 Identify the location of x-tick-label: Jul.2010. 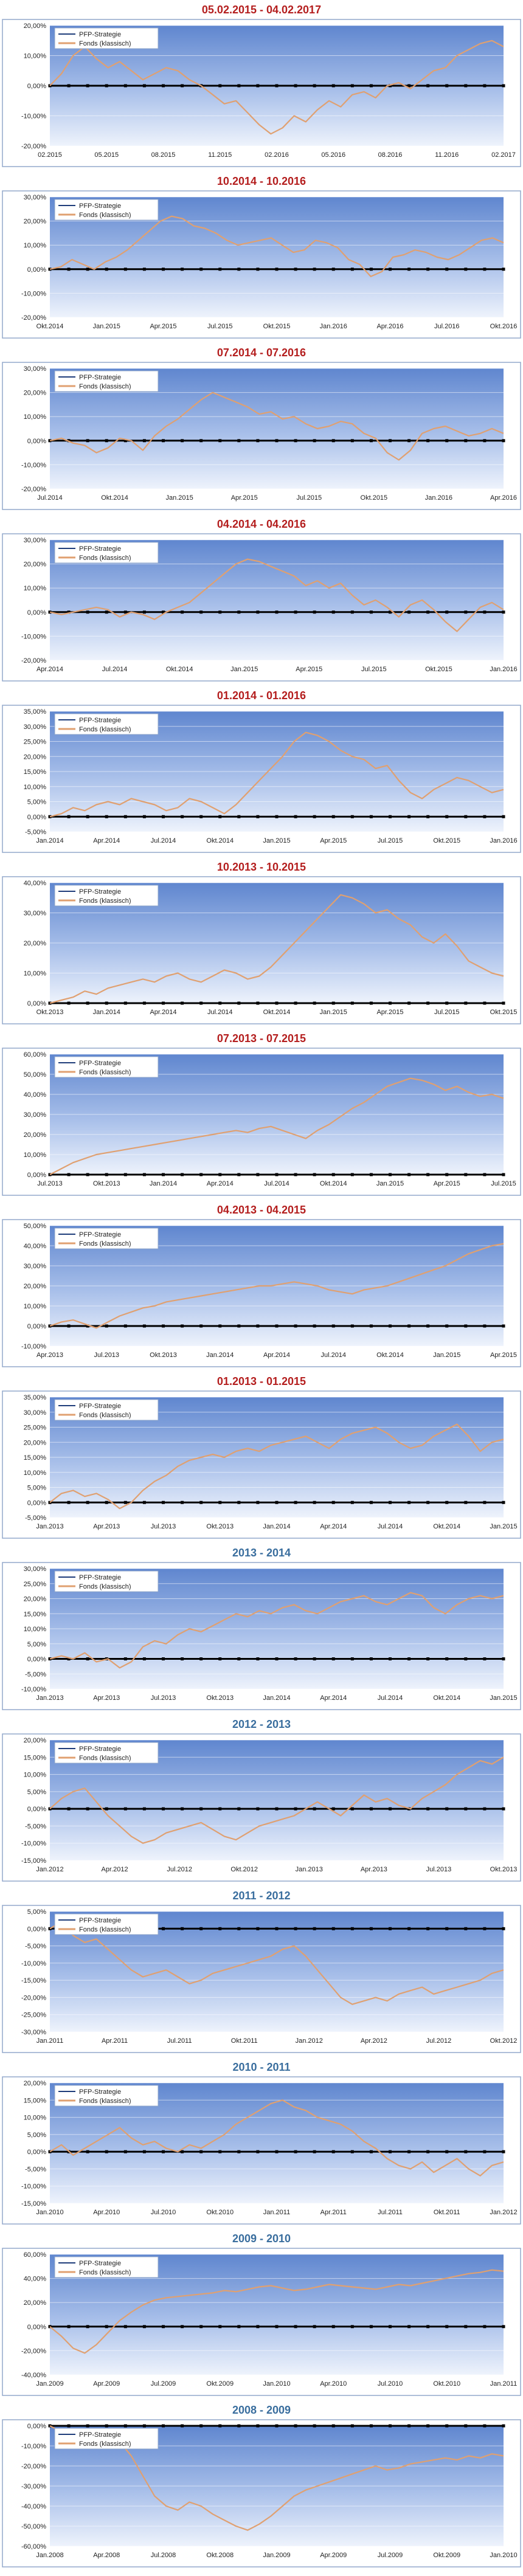
(163, 2212).